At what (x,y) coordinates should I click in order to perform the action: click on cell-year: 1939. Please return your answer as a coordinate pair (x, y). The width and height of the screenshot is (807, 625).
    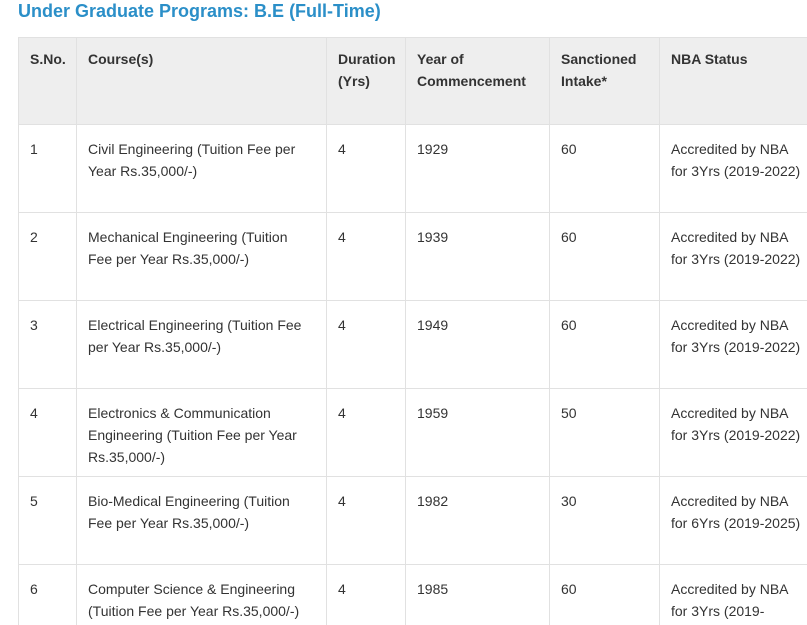
    Looking at the image, I should click on (477, 256).